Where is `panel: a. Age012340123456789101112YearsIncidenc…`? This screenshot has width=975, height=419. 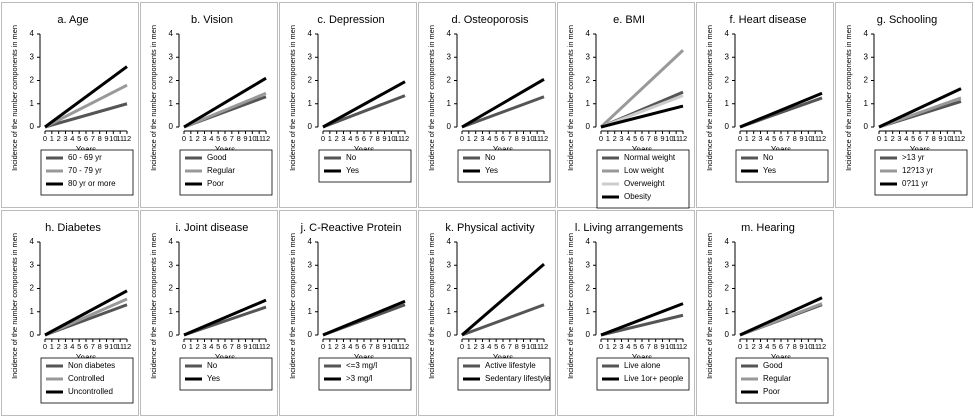
panel: a. Age012340123456789101112YearsIncidenc… is located at coordinates (70, 105).